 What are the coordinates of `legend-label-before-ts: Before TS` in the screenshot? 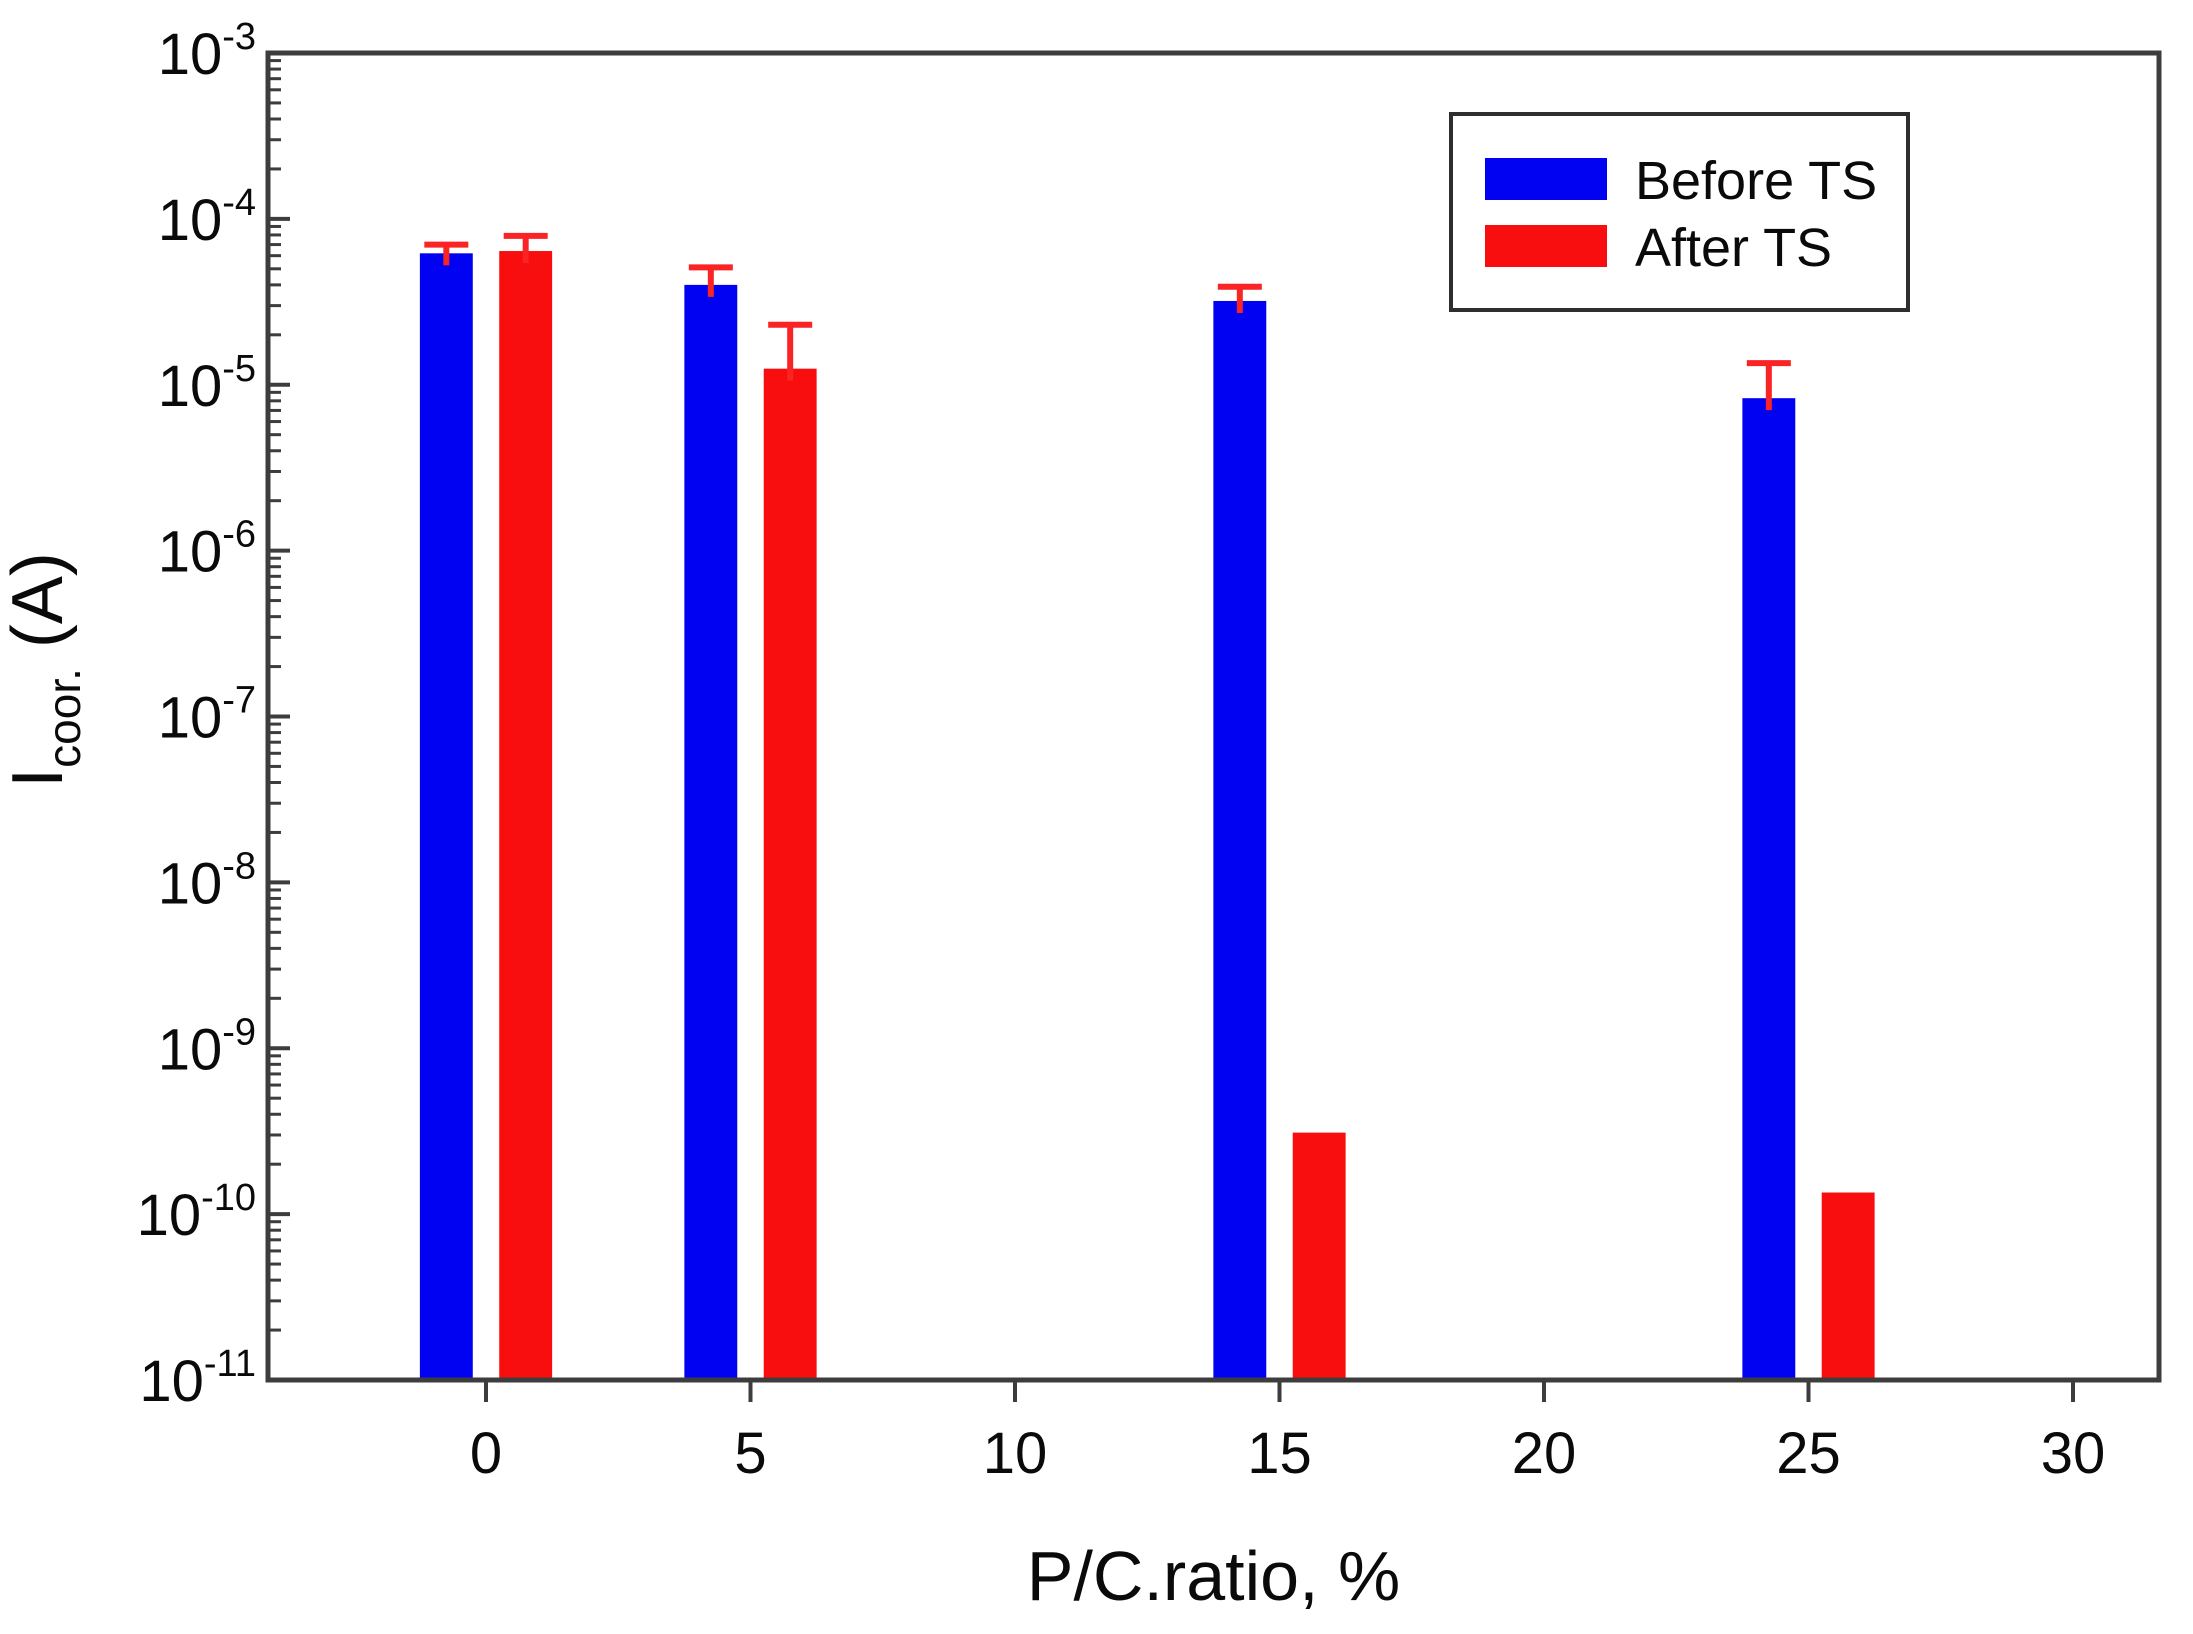 It's located at (1756, 181).